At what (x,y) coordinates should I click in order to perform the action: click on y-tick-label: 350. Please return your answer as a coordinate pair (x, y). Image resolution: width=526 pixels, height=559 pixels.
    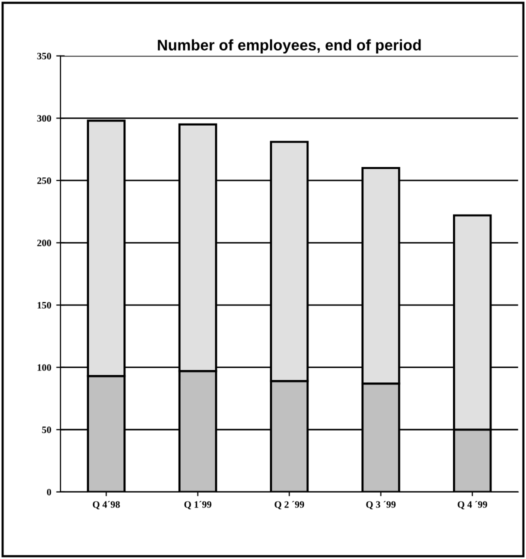
    Looking at the image, I should click on (44, 56).